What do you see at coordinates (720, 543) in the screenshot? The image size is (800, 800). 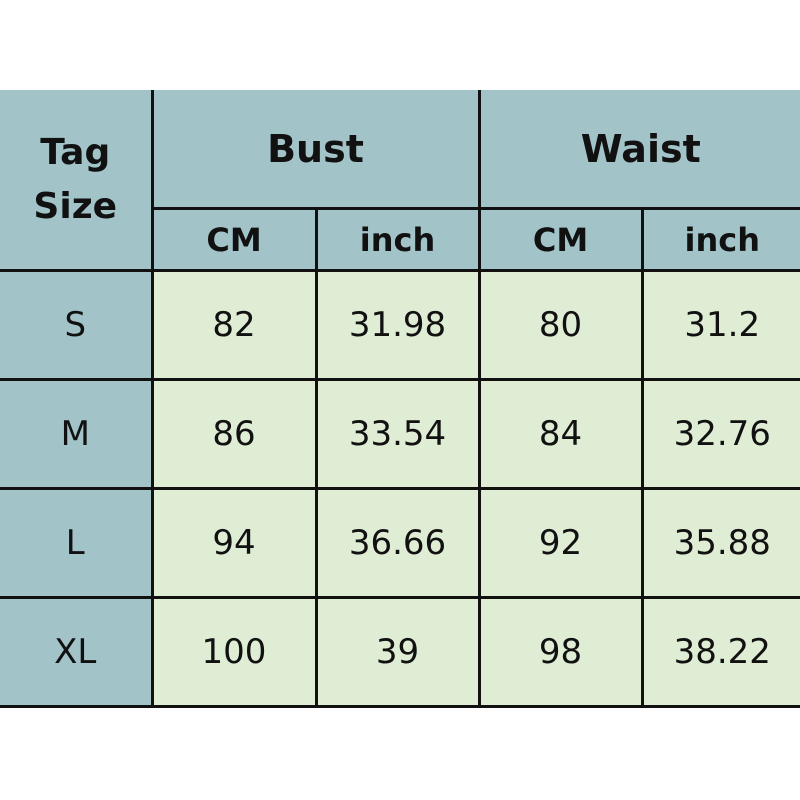 I see `waist-inch-cell: 35.88` at bounding box center [720, 543].